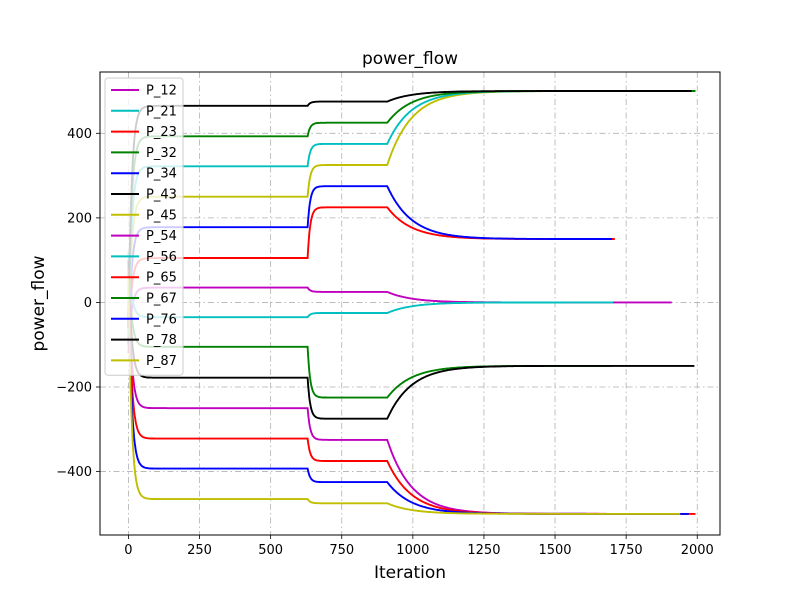  I want to click on chart-title: power_flow, so click(410, 59).